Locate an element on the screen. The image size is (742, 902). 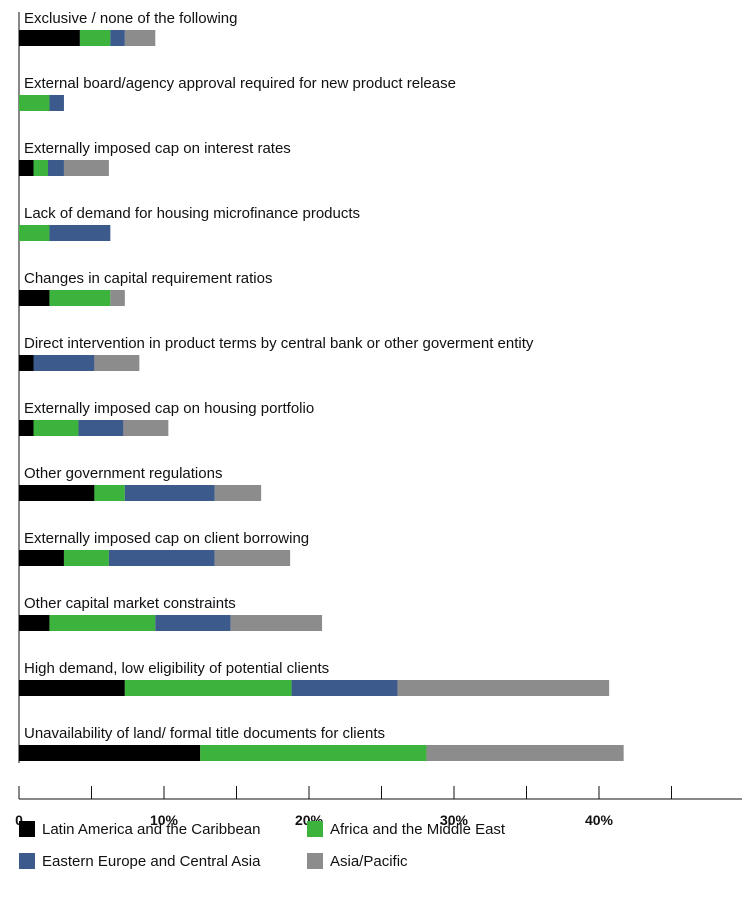
category-label: Changes in capital requirement ratios is located at coordinates (148, 278).